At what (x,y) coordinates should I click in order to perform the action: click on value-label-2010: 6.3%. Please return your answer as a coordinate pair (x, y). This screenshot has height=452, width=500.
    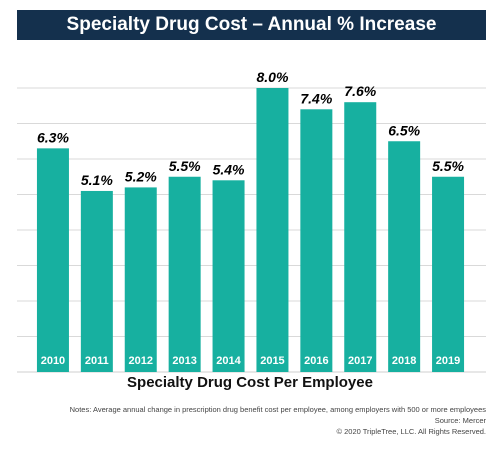
    Looking at the image, I should click on (53, 137).